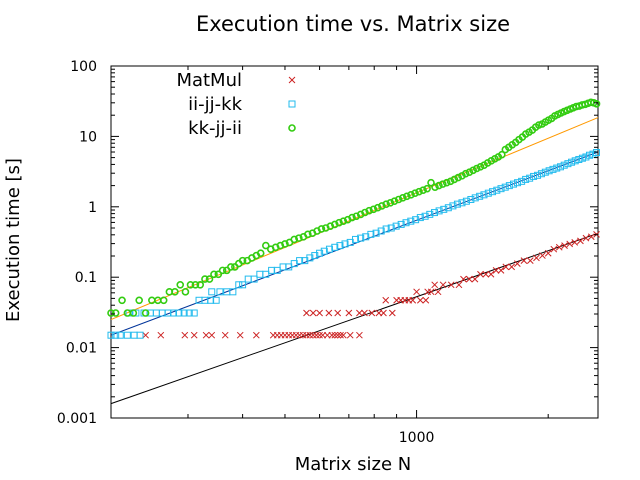 This screenshot has width=640, height=480. I want to click on legend-label-ii-jj-kk: ii-jj-kk, so click(215, 104).